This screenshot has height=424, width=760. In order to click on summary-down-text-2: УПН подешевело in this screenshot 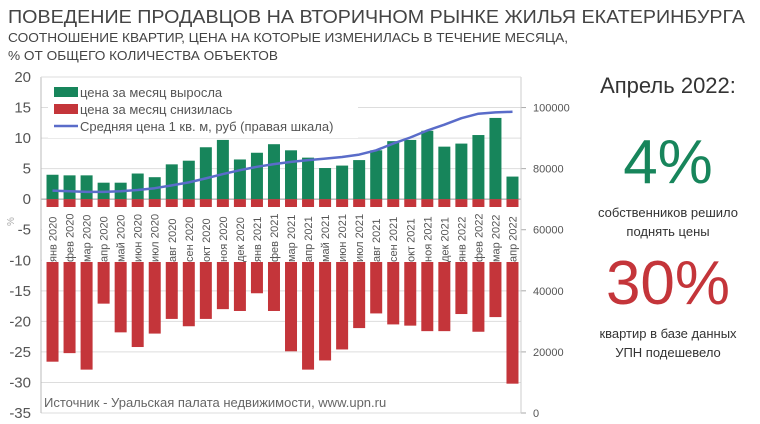, I will do `click(668, 352)`.